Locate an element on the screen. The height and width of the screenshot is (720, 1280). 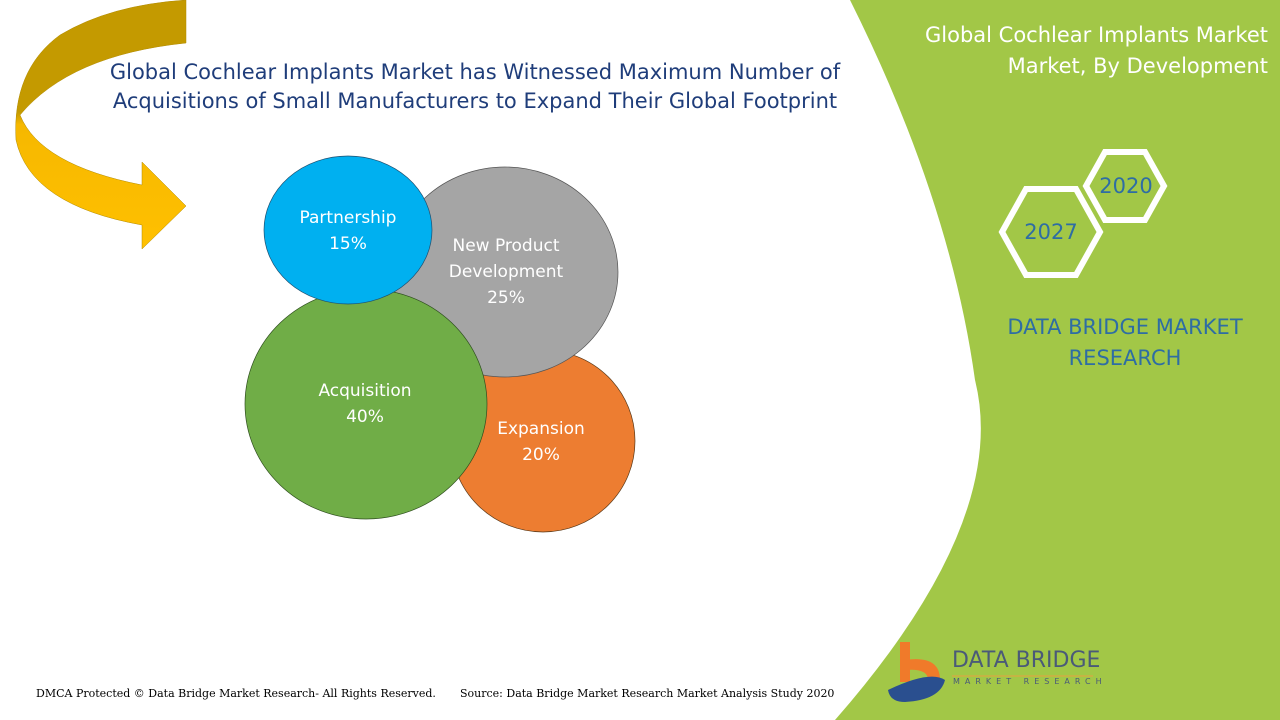
side-title-line-1: Global Cochlear Implants Market is located at coordinates (1096, 35).